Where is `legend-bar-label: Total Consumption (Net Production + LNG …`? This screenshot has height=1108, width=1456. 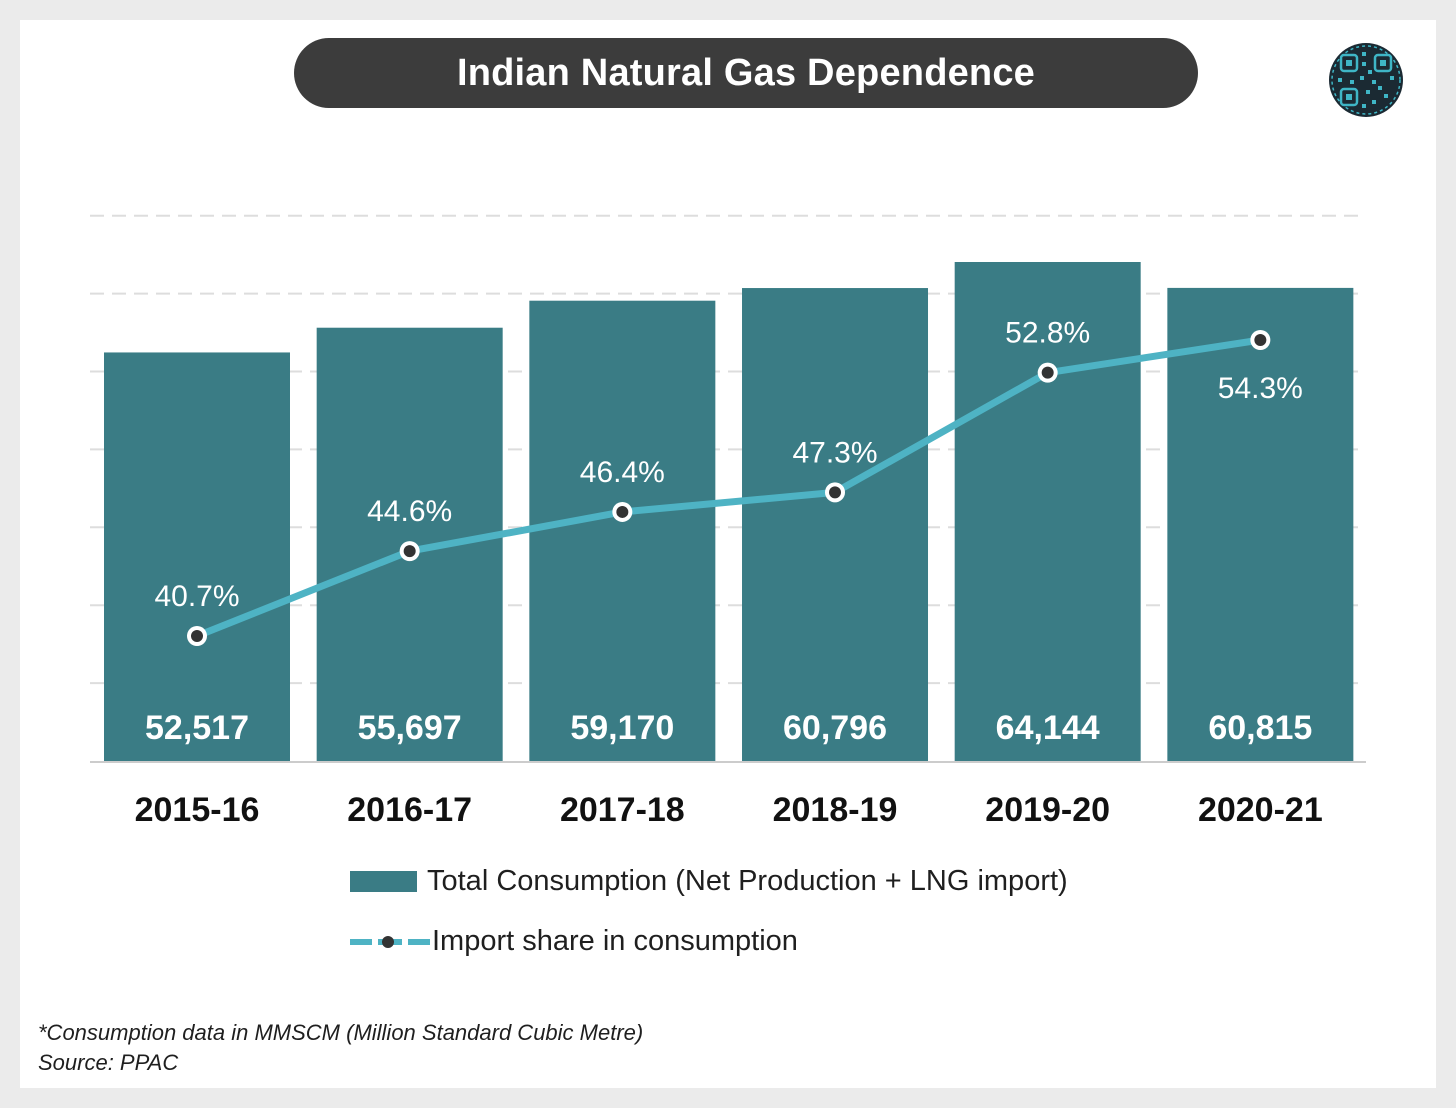
legend-bar-label: Total Consumption (Net Production + LNG … is located at coordinates (747, 881).